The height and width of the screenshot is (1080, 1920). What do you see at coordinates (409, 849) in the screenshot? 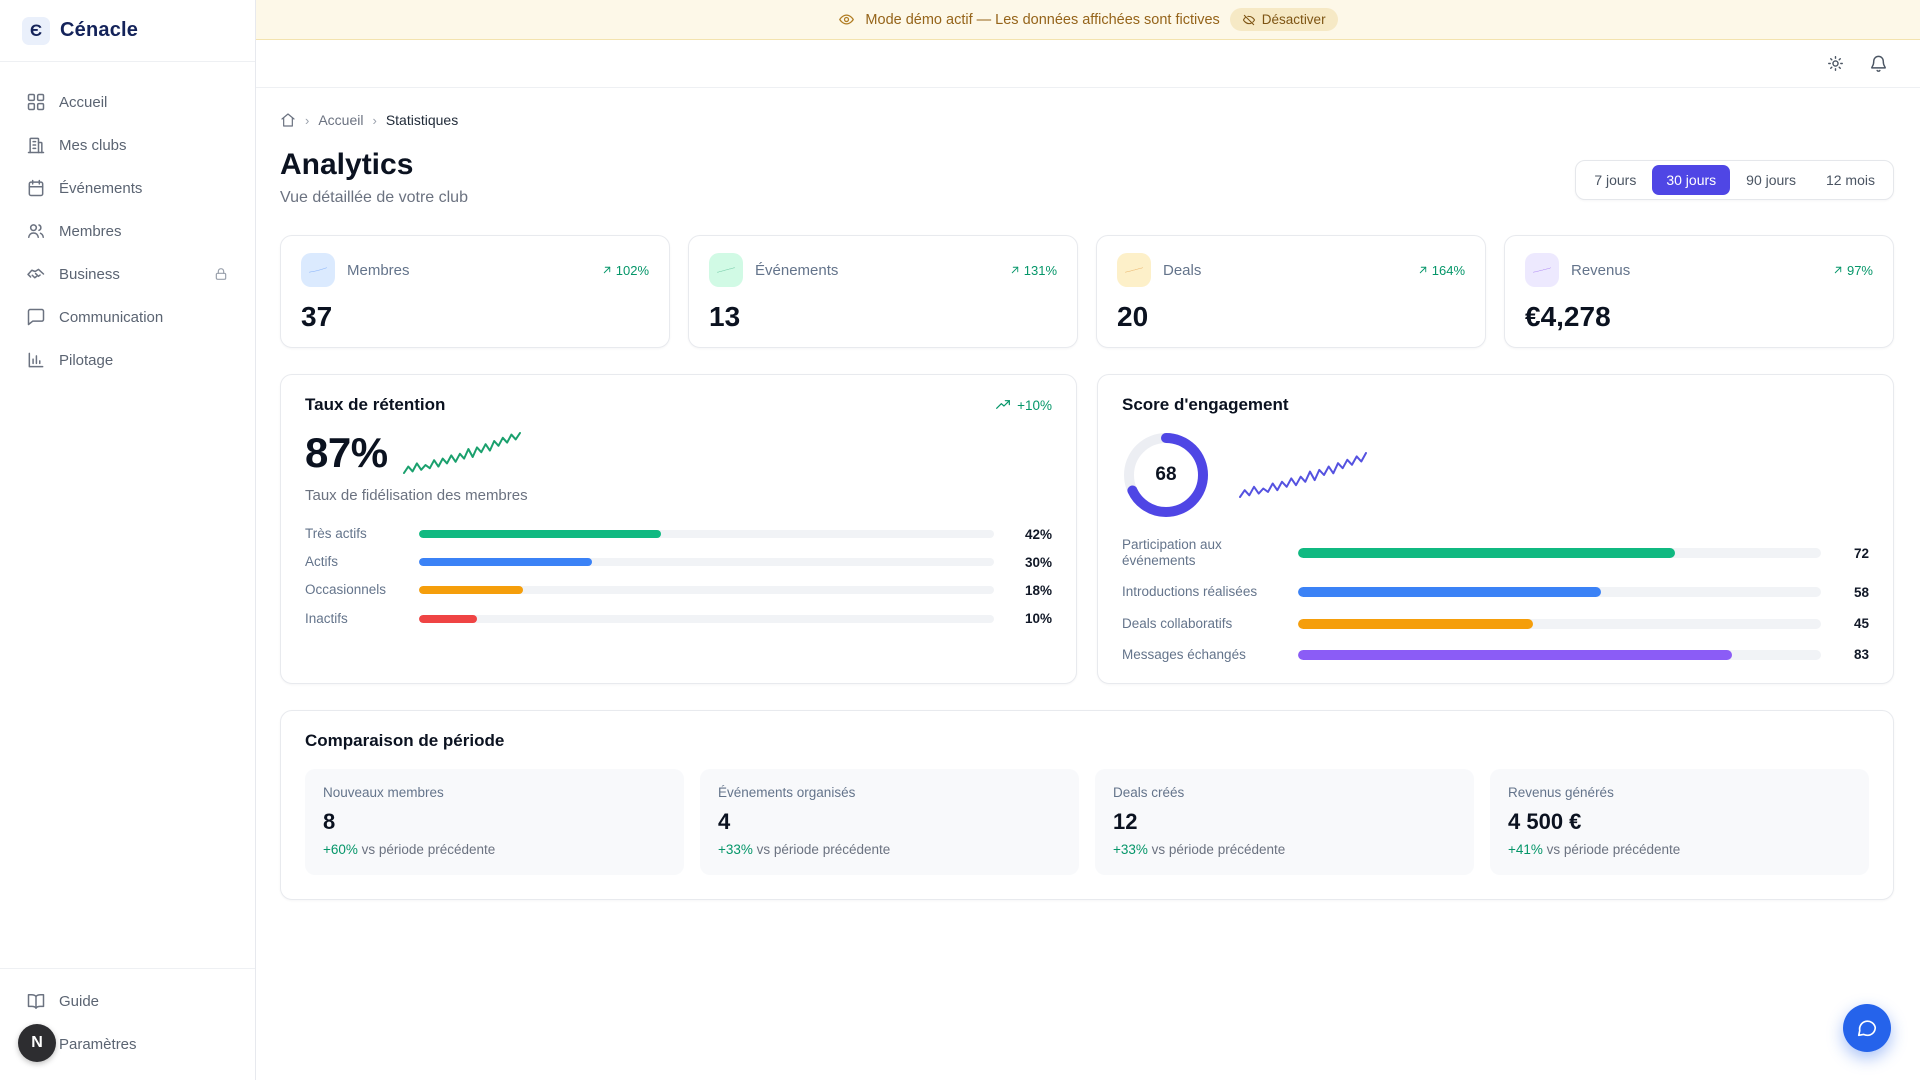
I see `comparison-change: +60% vs période précédente` at bounding box center [409, 849].